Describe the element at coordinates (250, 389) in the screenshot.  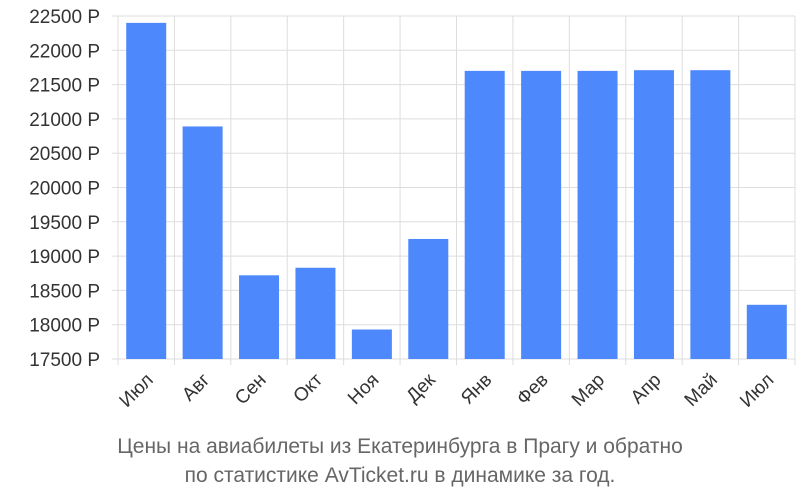
I see `x-tick-label: Сен` at that location.